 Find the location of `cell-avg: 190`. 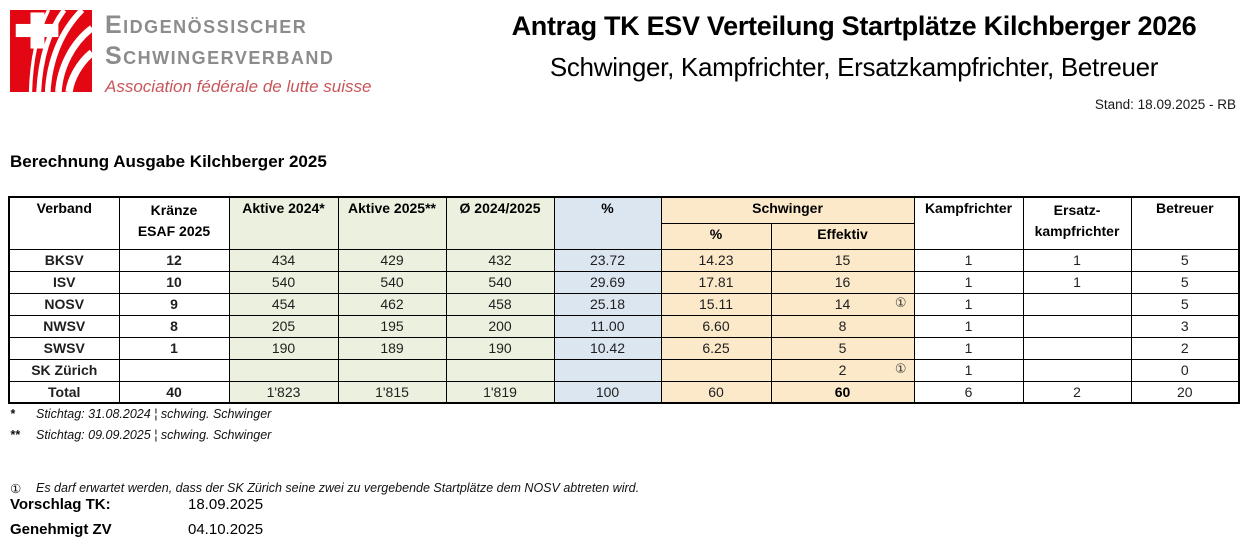

cell-avg: 190 is located at coordinates (500, 348).